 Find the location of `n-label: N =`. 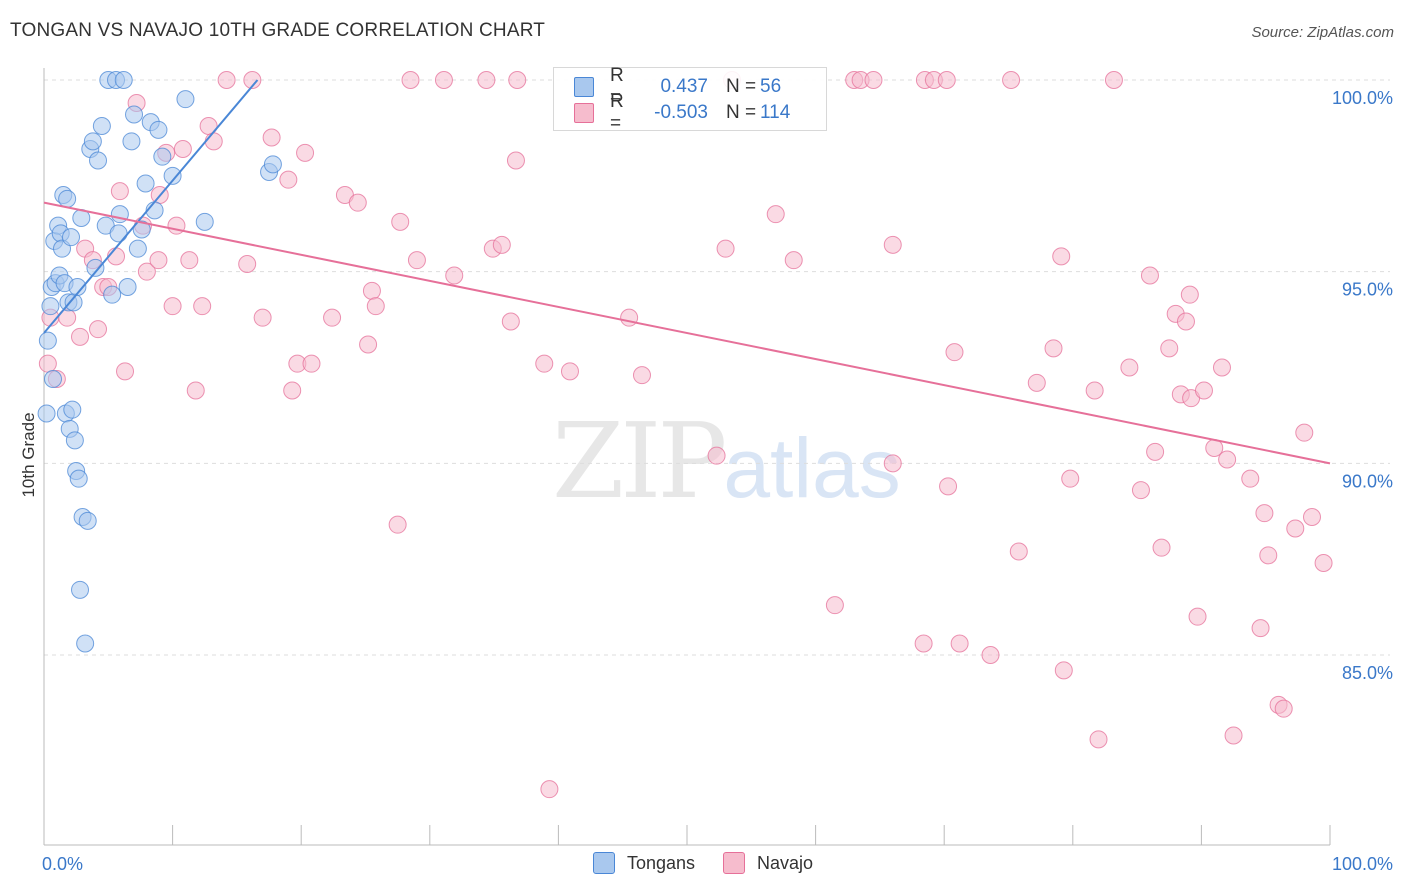

n-label: N = is located at coordinates (741, 86).